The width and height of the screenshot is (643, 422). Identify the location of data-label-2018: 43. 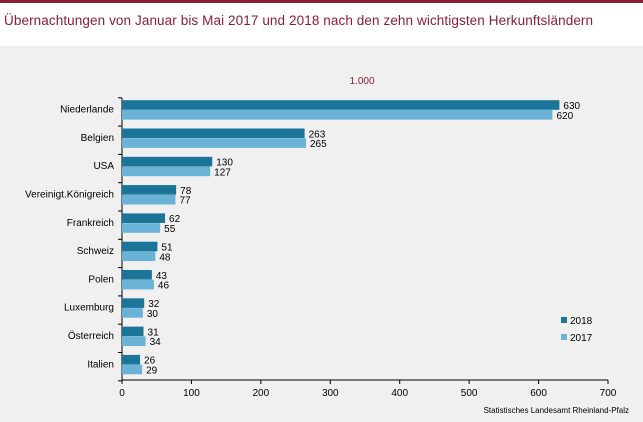
(162, 276).